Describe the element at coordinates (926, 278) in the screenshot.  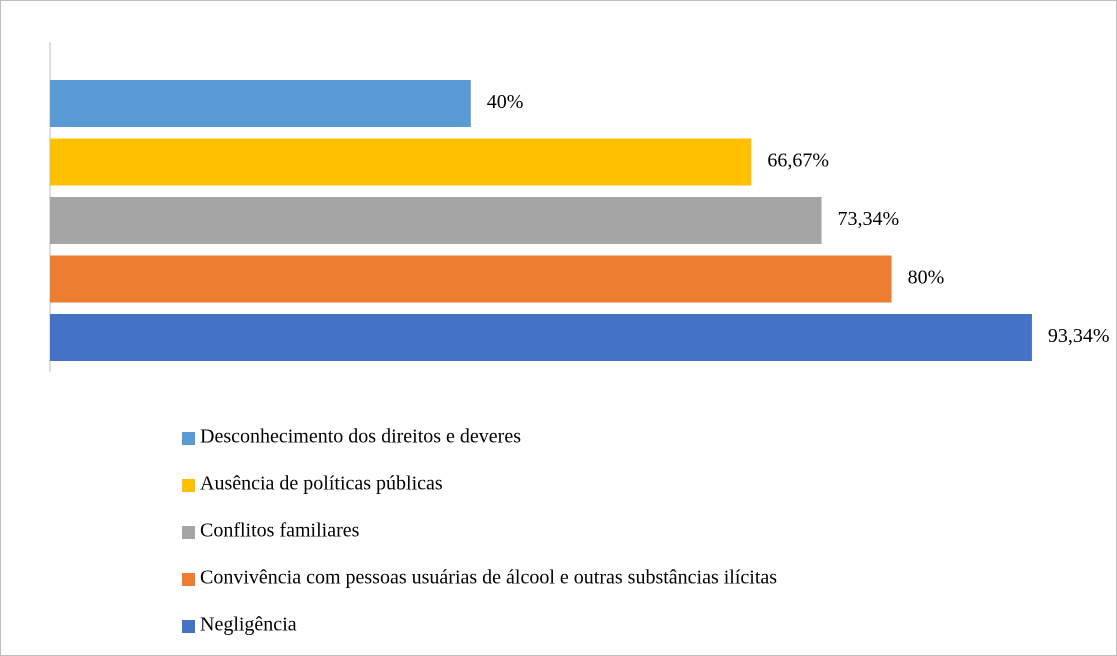
I see `data-label: 80%` at that location.